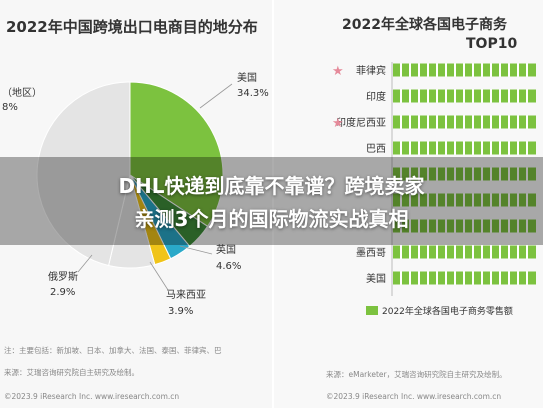 The image size is (543, 408). I want to click on pie-label-ru: 俄罗斯, so click(63, 277).